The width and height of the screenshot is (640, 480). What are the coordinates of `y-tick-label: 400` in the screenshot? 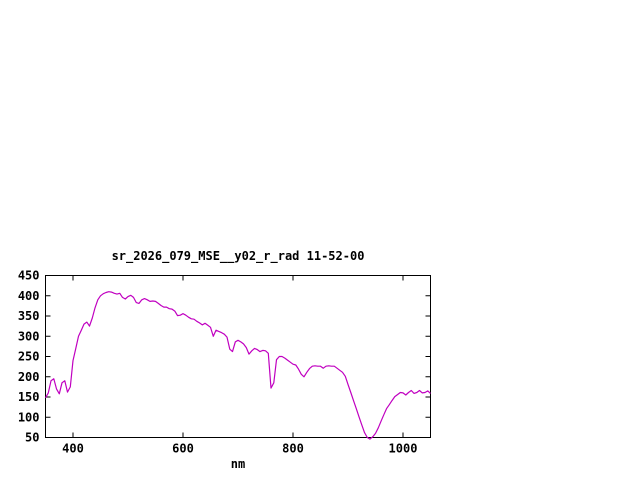 It's located at (29, 296).